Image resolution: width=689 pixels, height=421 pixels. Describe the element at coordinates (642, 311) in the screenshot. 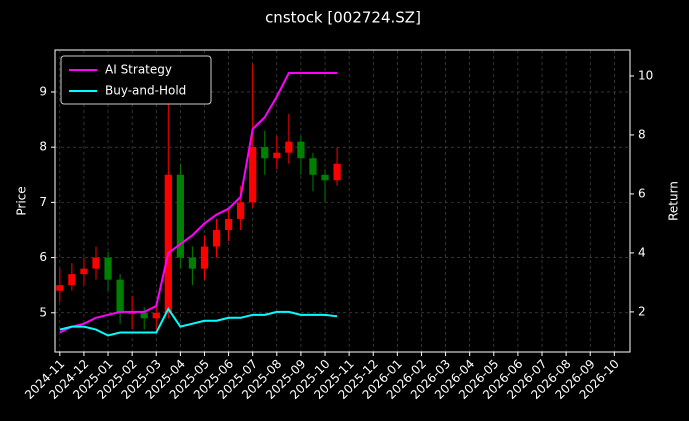

I see `y2-tick-label: 2` at that location.